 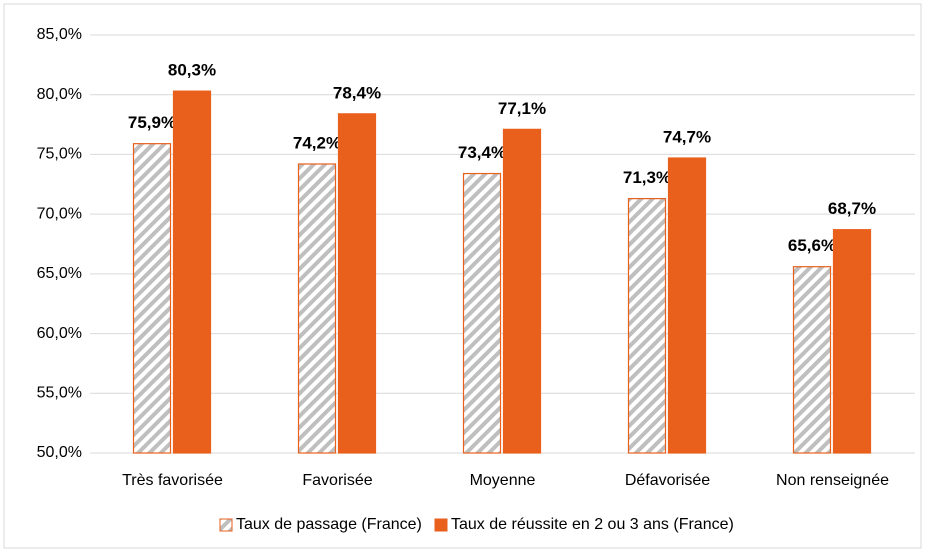 What do you see at coordinates (329, 524) in the screenshot?
I see `legend-label: Taux de passage (France)` at bounding box center [329, 524].